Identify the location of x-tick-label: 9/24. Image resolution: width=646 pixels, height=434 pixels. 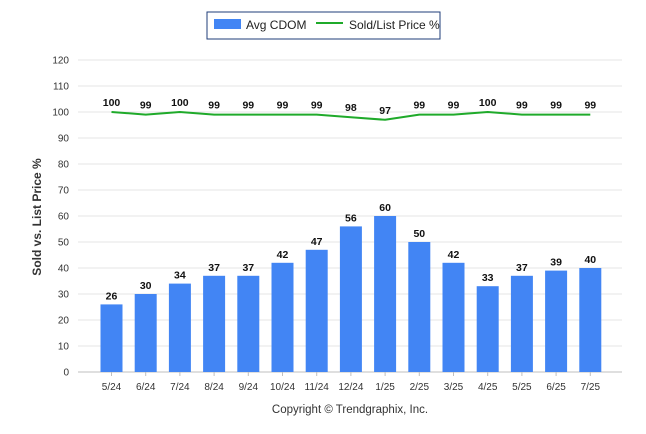
(249, 387).